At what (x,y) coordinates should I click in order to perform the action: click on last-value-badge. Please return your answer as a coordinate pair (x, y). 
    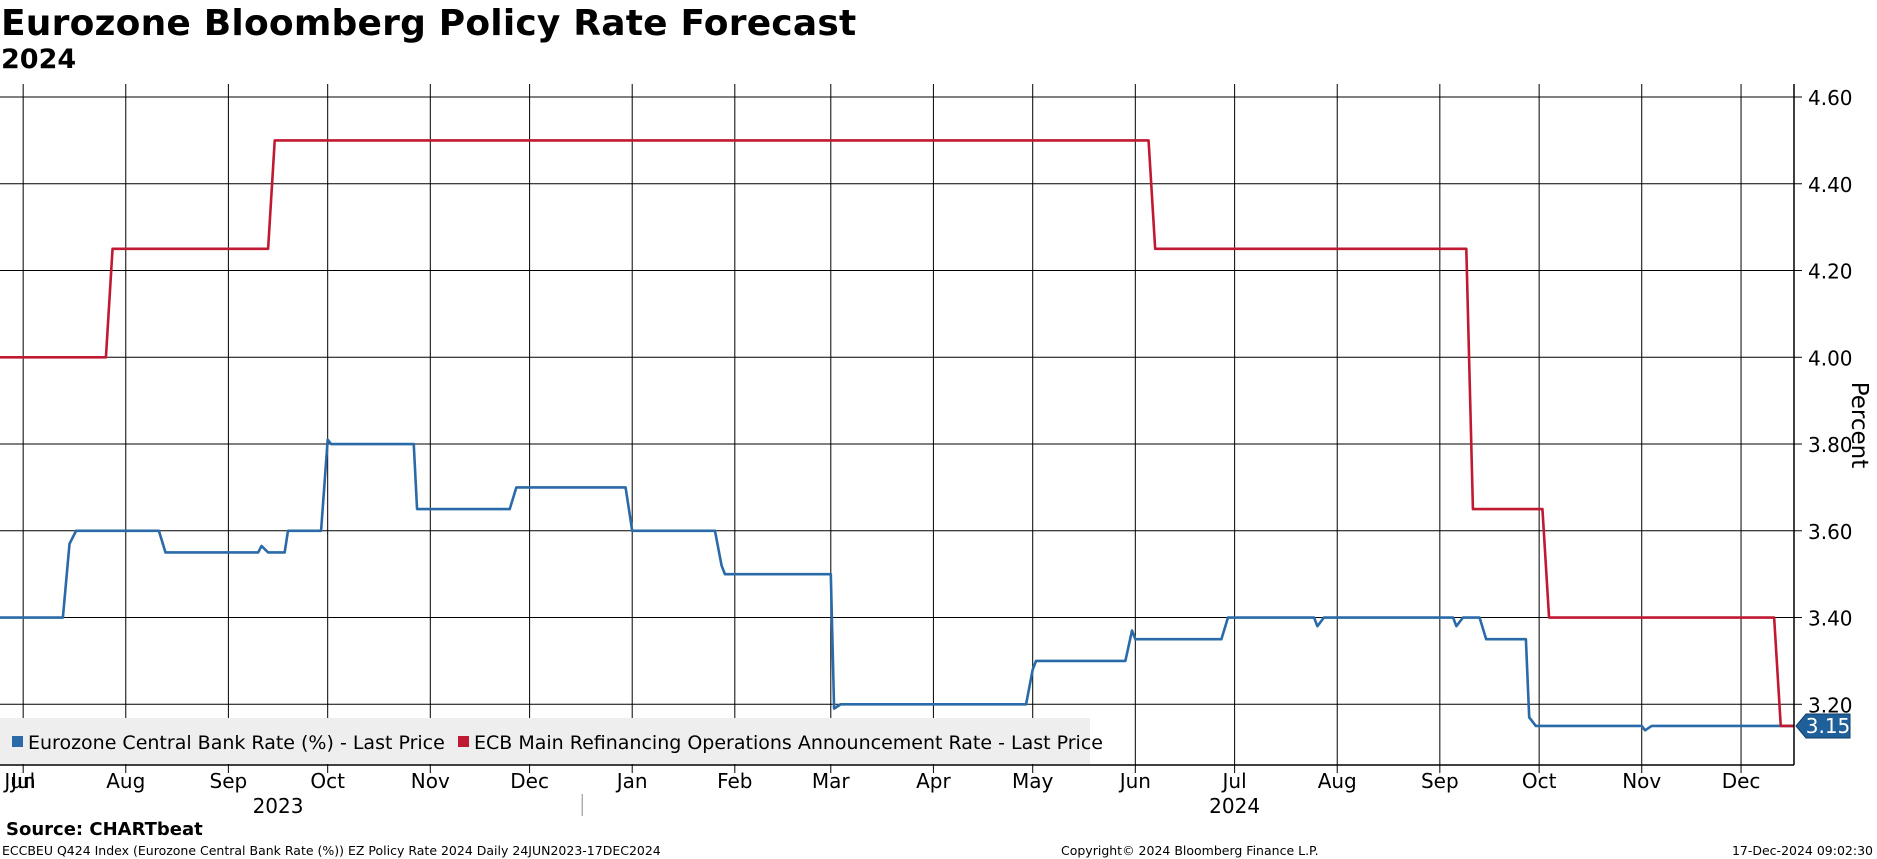
    Looking at the image, I should click on (1823, 726).